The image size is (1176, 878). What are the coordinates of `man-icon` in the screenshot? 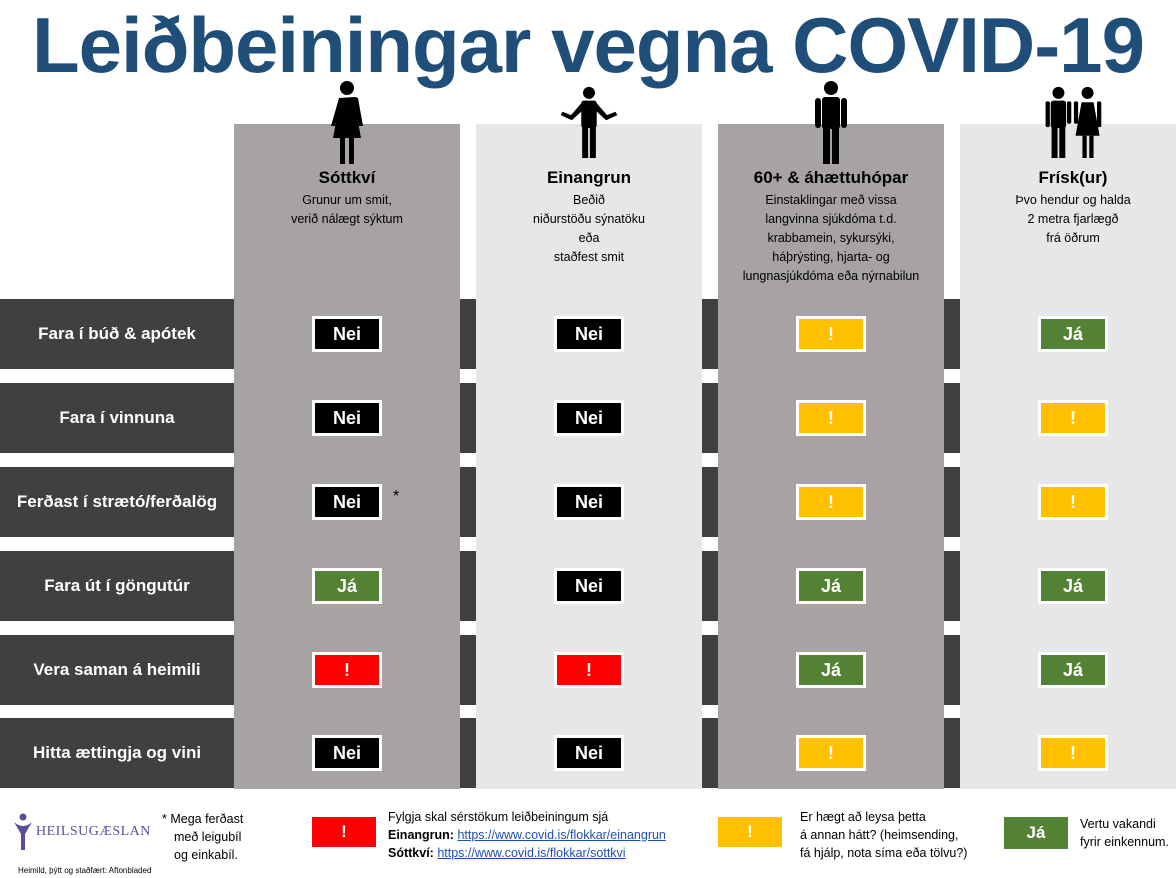 It's located at (831, 123).